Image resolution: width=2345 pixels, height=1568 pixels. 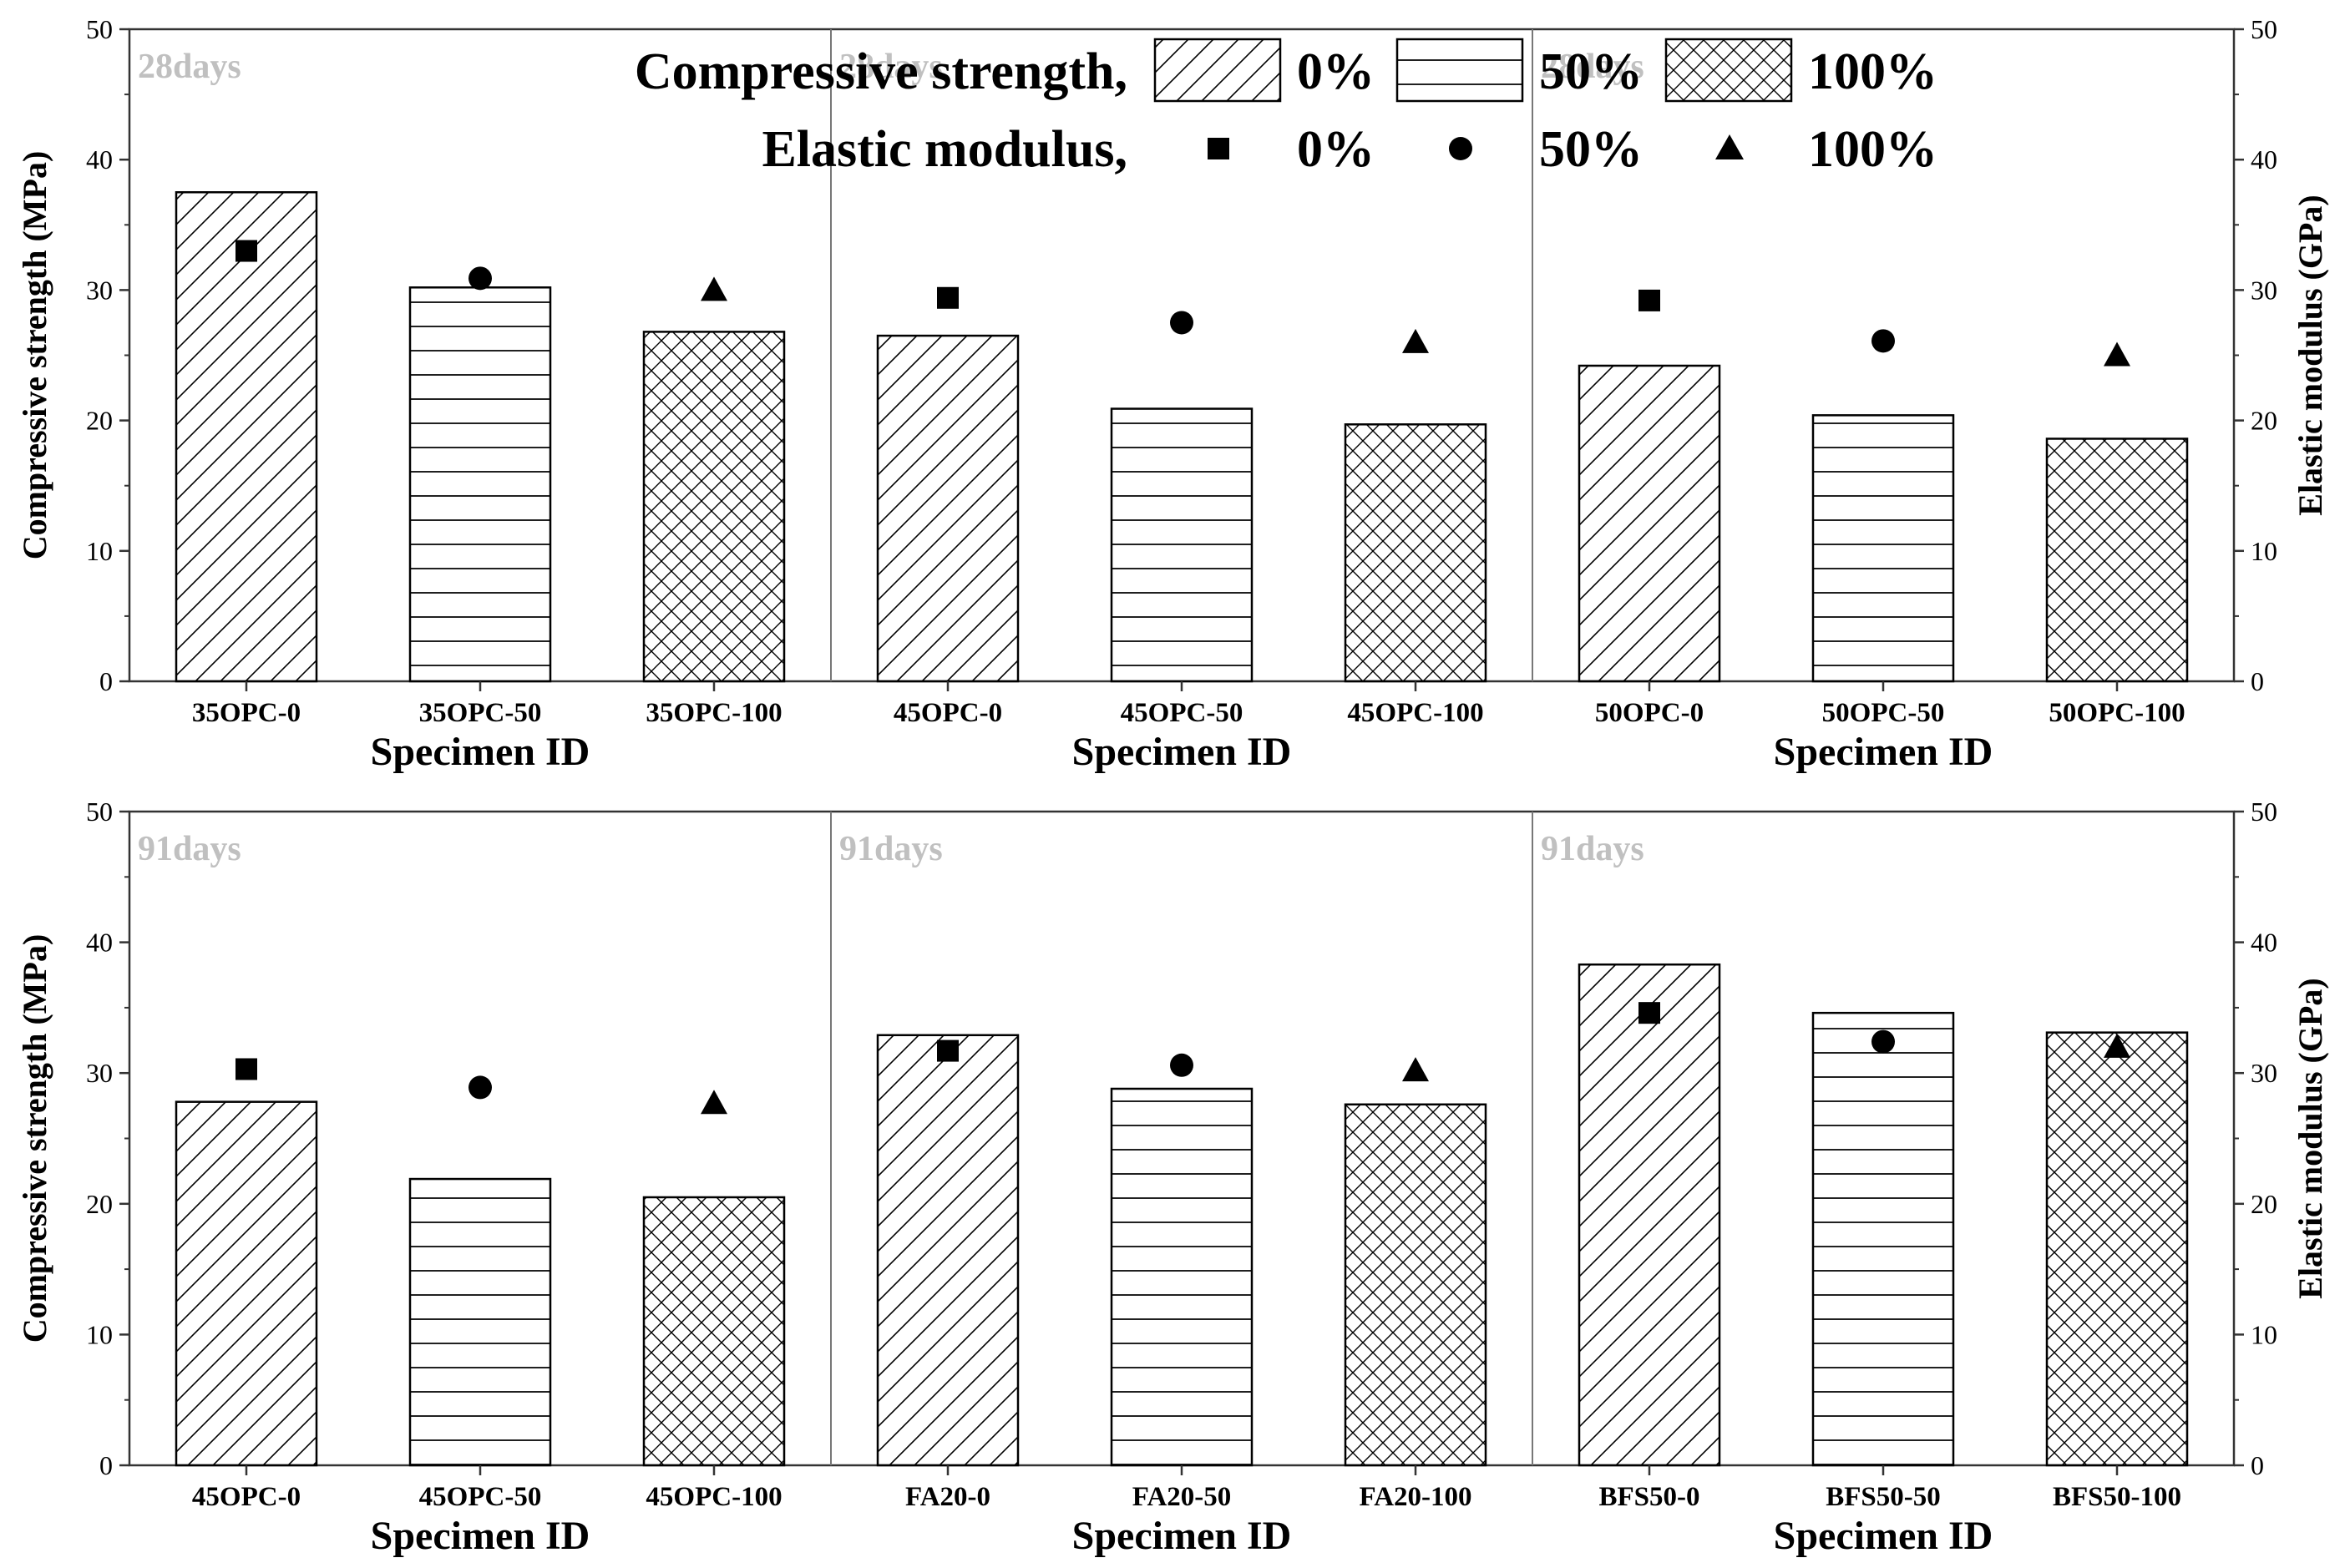 What do you see at coordinates (1218, 148) in the screenshot?
I see `legend-marker-square` at bounding box center [1218, 148].